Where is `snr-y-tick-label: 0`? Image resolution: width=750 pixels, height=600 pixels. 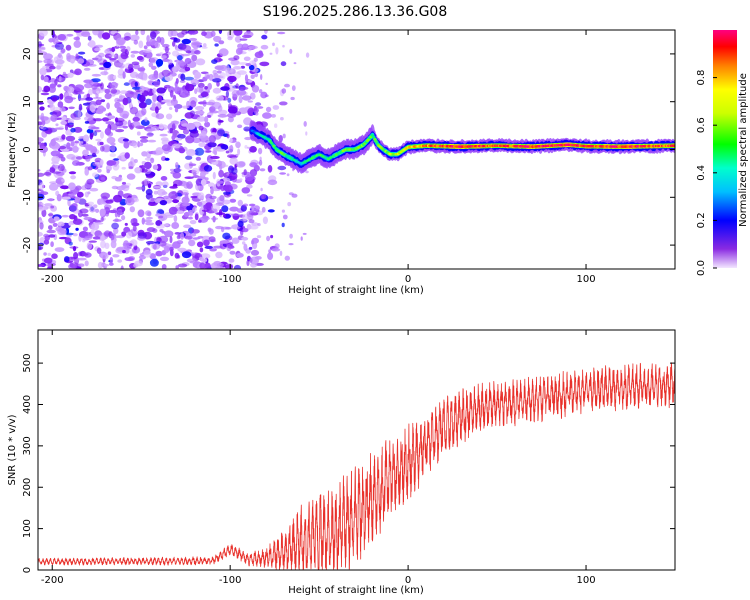
snr-y-tick-label: 0 is located at coordinates (27, 570).